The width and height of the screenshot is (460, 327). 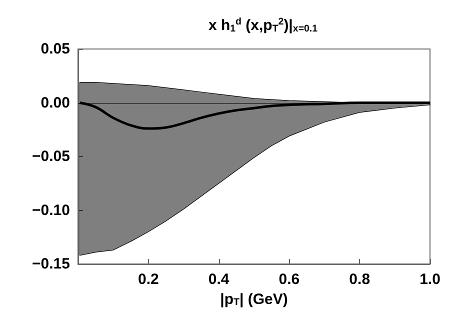 I want to click on y-tick-label: −0.05, so click(x=51, y=156).